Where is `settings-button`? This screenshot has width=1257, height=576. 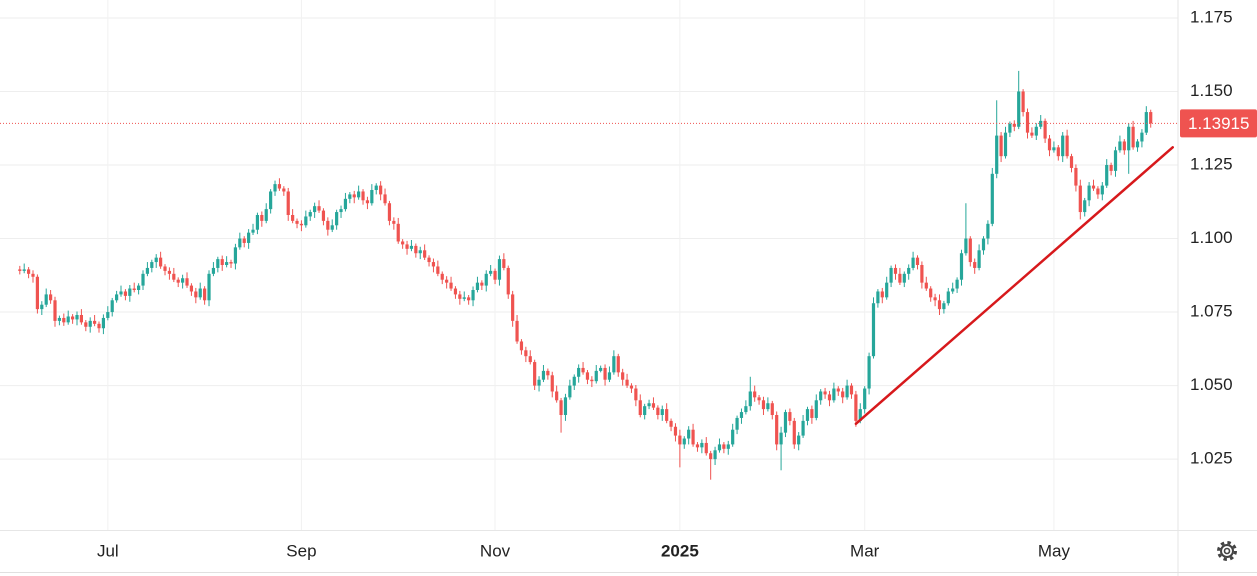
settings-button is located at coordinates (1227, 551).